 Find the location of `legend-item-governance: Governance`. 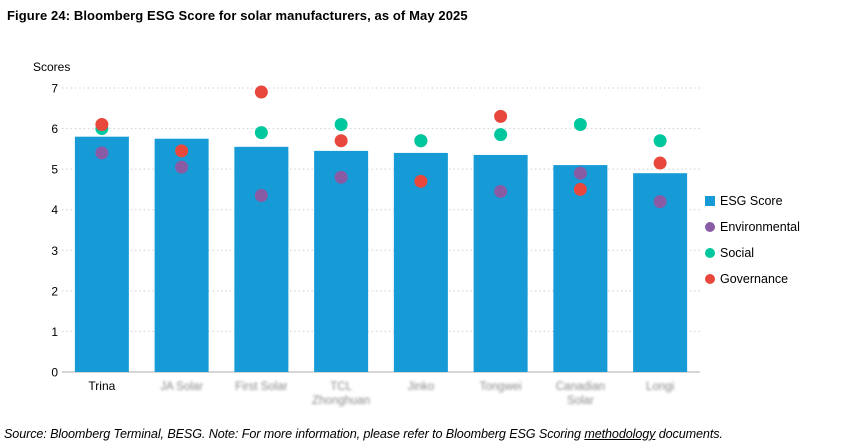

legend-item-governance: Governance is located at coordinates (752, 279).